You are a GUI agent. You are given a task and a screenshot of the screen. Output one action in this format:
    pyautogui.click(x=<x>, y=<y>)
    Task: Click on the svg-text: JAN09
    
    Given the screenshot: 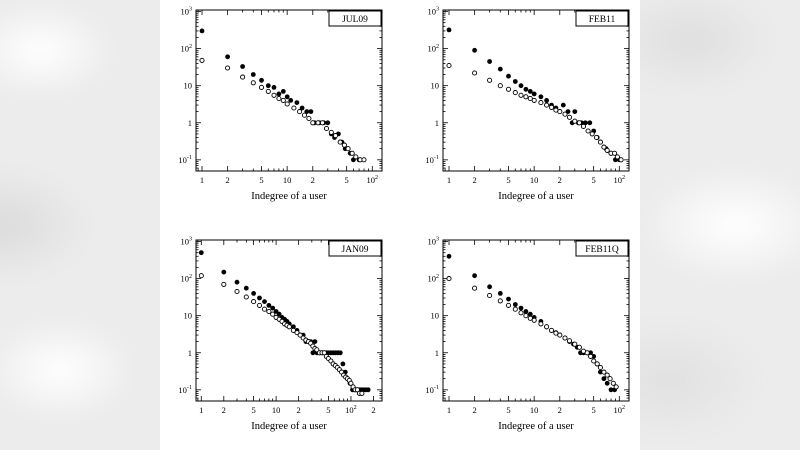 What is the action you would take?
    pyautogui.click(x=355, y=250)
    